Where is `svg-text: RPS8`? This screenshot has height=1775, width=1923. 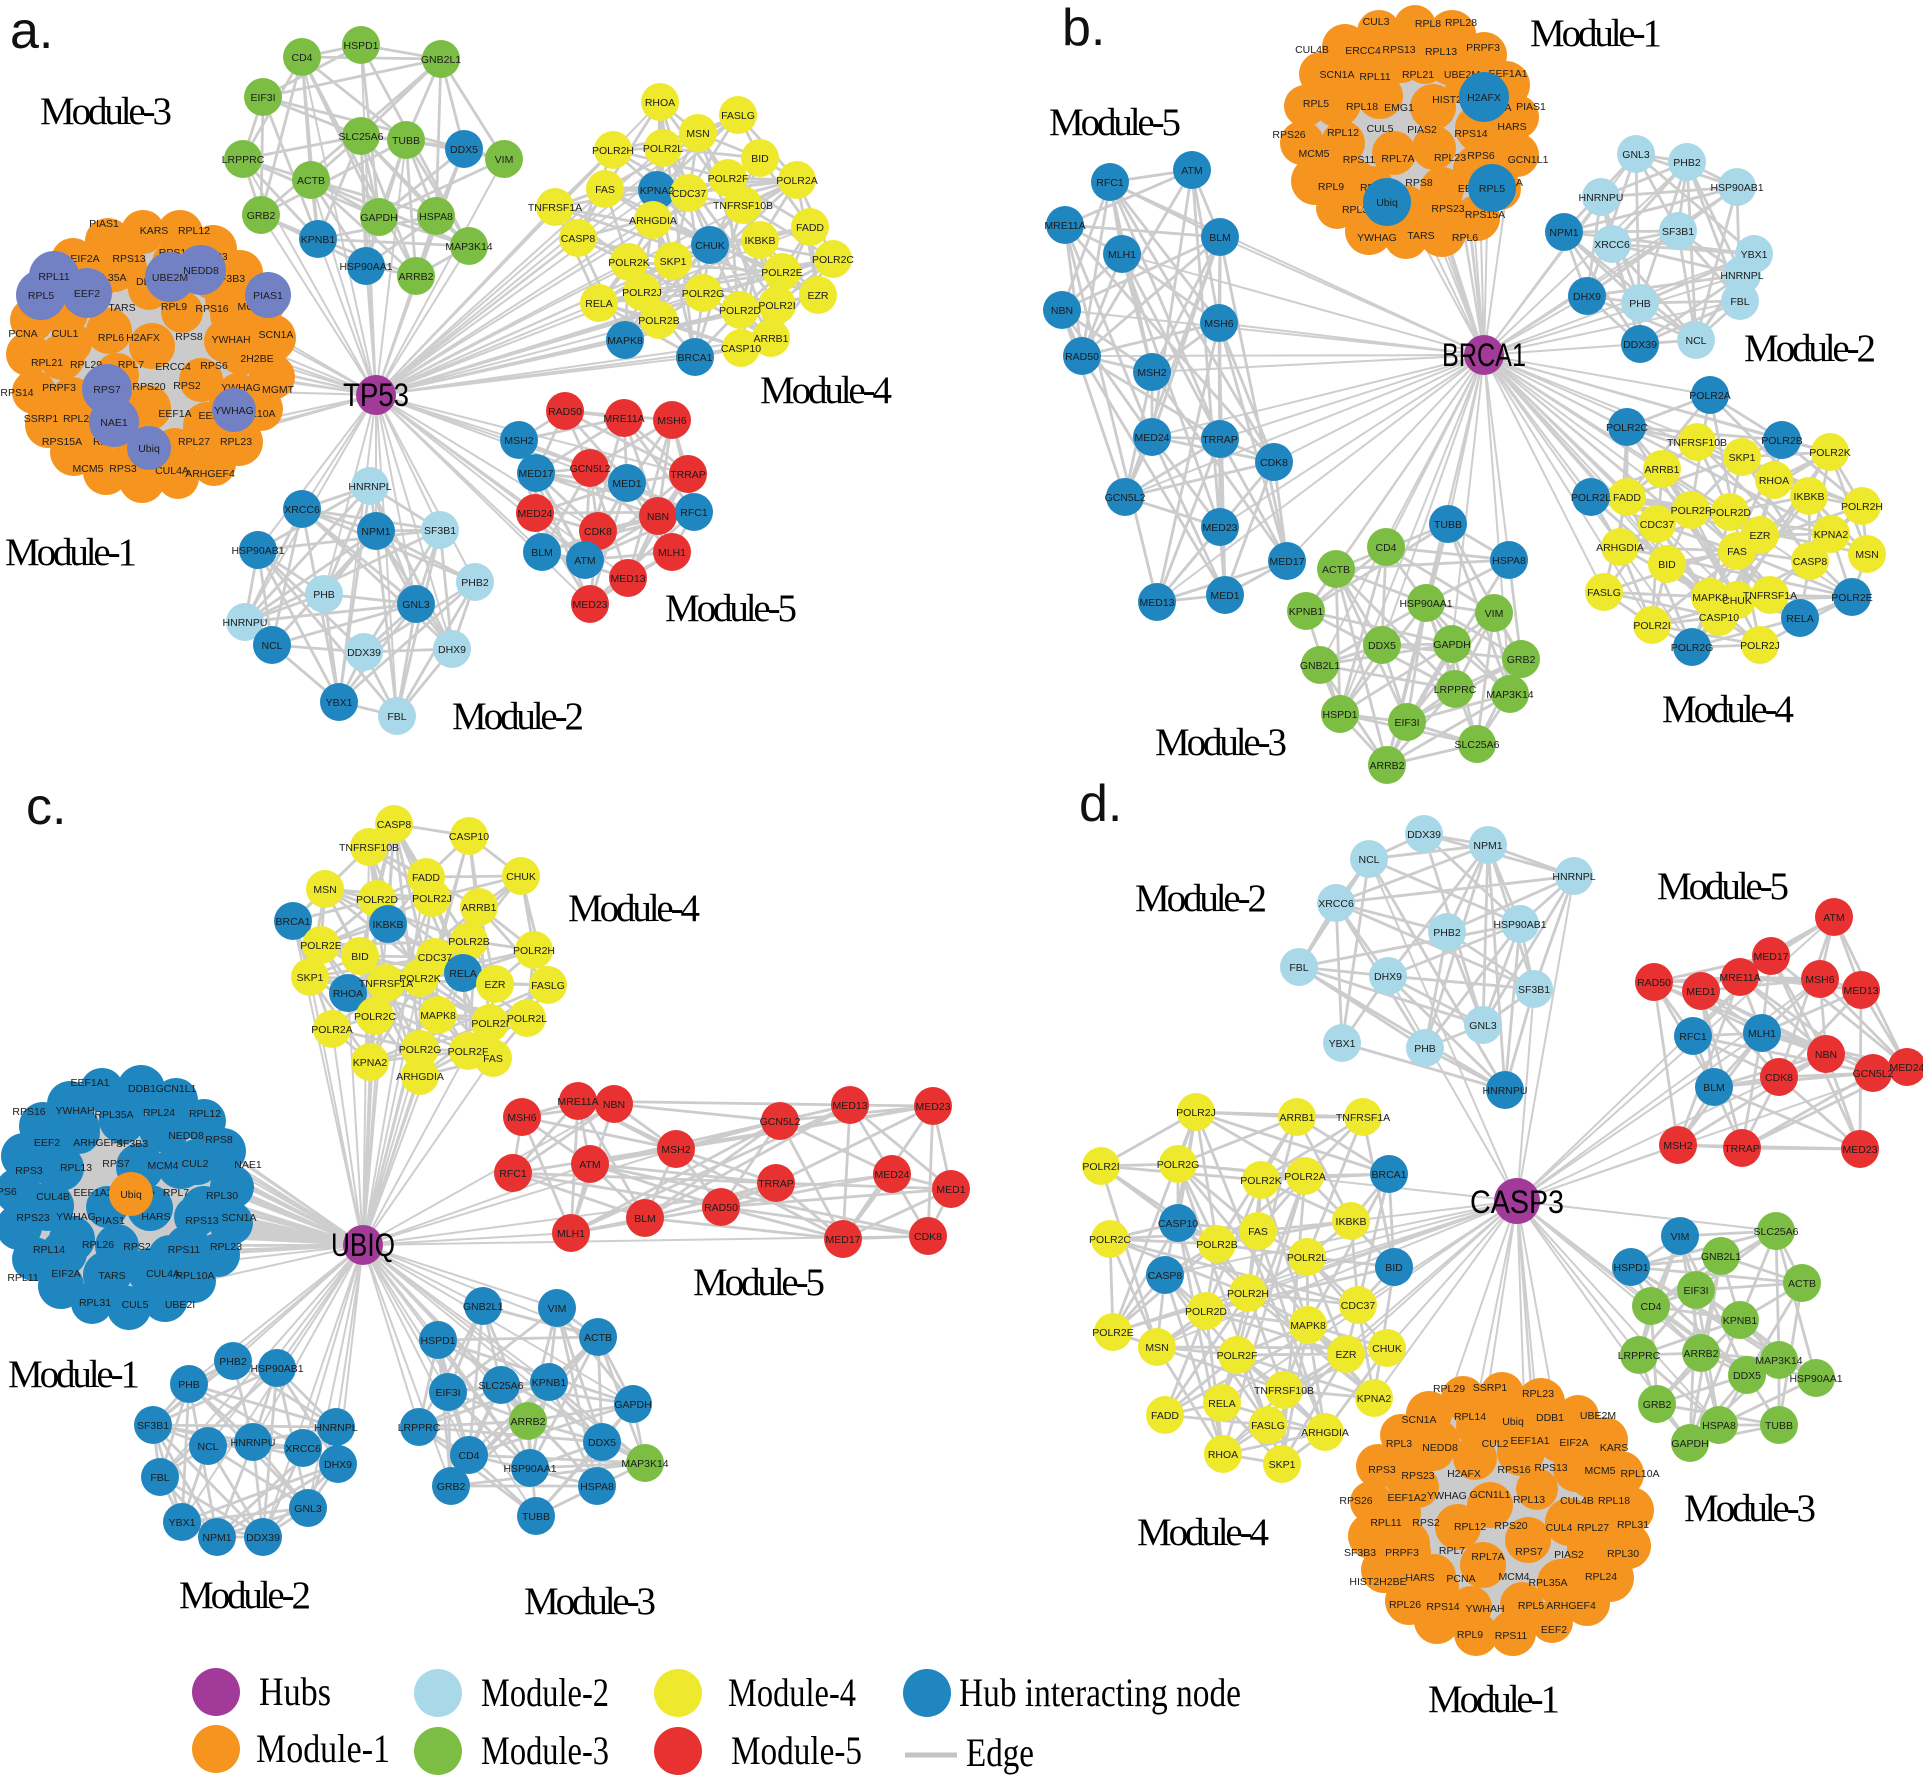 svg-text: RPS8 is located at coordinates (219, 1140).